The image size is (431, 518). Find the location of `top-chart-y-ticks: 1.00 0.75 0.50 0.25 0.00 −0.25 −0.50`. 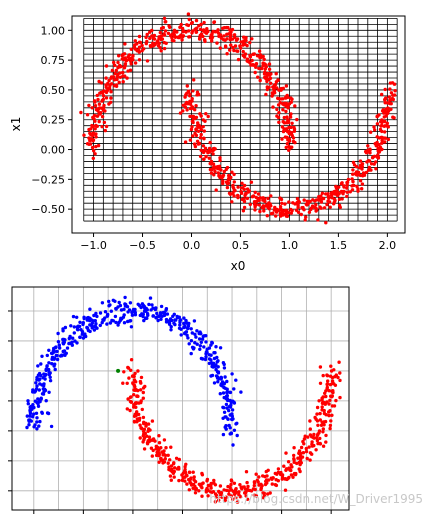

top-chart-y-ticks: 1.00 0.75 0.50 0.25 0.00 −0.25 −0.50 is located at coordinates (51, 120).